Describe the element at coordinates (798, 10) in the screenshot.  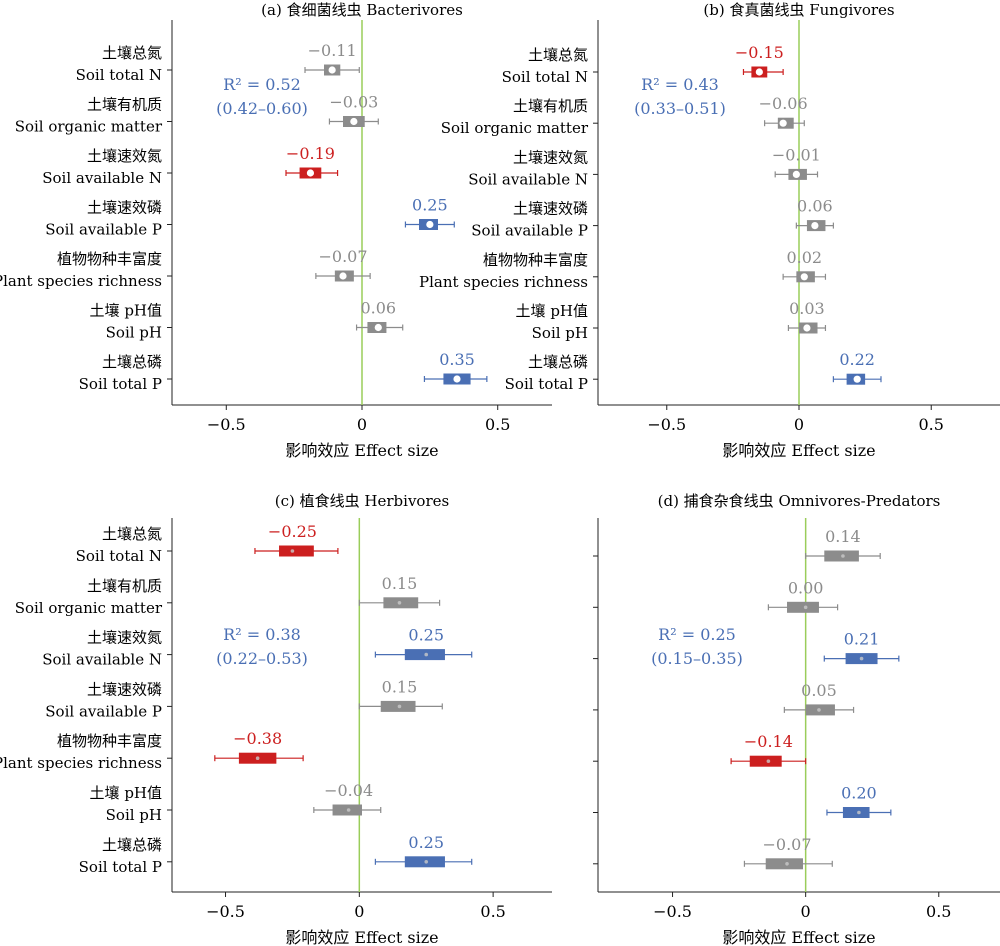
I see `panel-title: (b) 食真菌线虫 Fungivores` at that location.